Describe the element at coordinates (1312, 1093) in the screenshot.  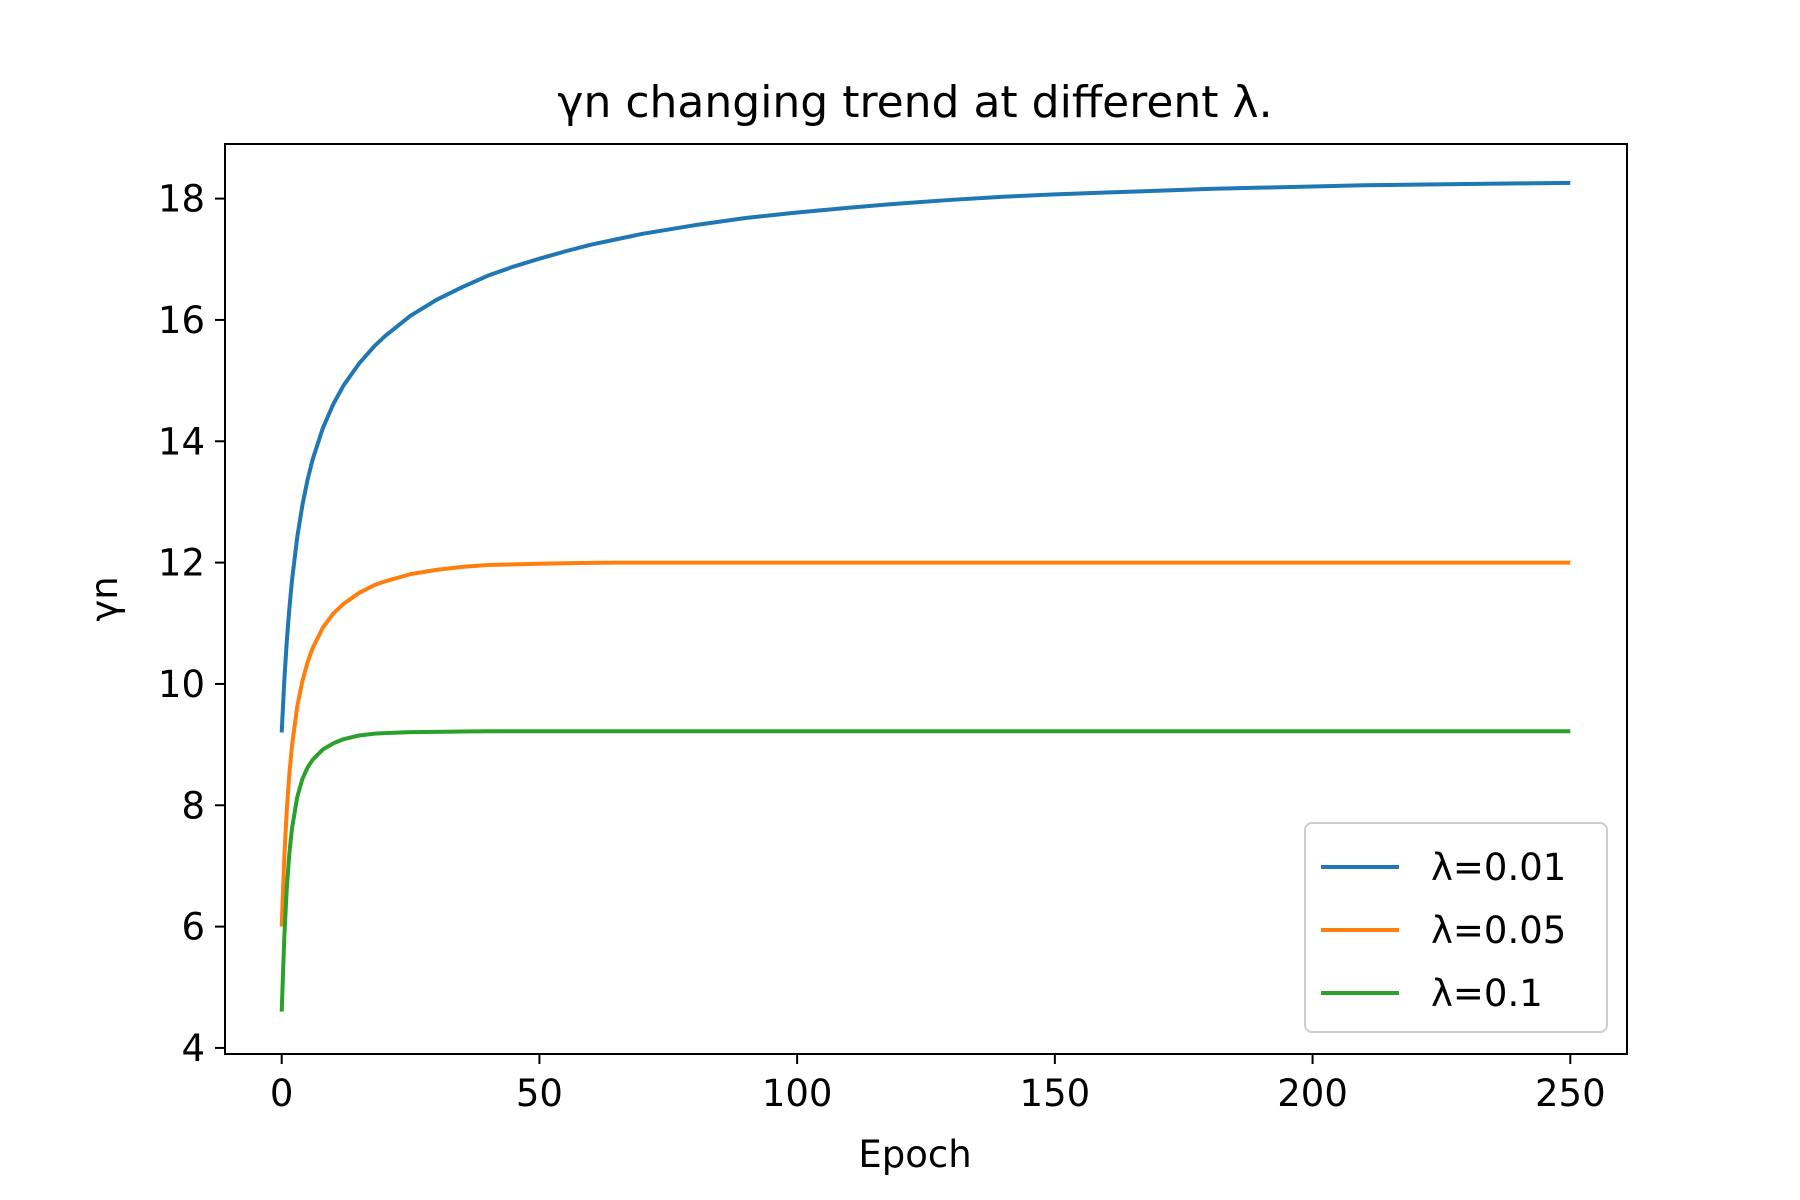
I see `x-tick-label: 200` at that location.